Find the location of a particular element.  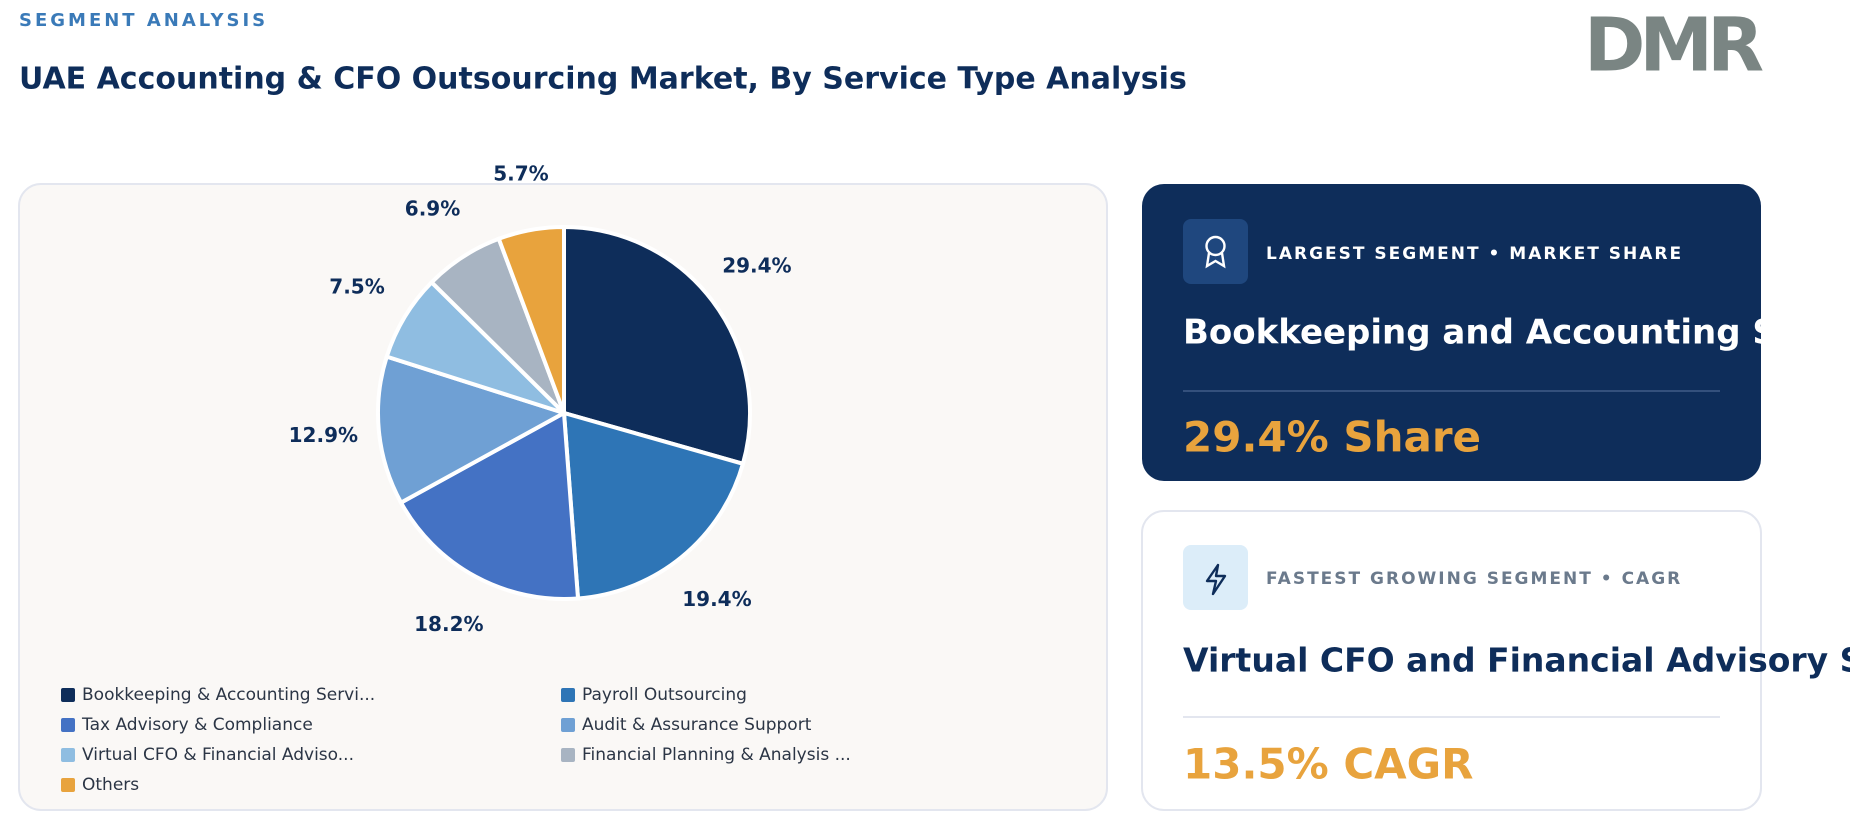

bolt-icon-box is located at coordinates (1215, 577).